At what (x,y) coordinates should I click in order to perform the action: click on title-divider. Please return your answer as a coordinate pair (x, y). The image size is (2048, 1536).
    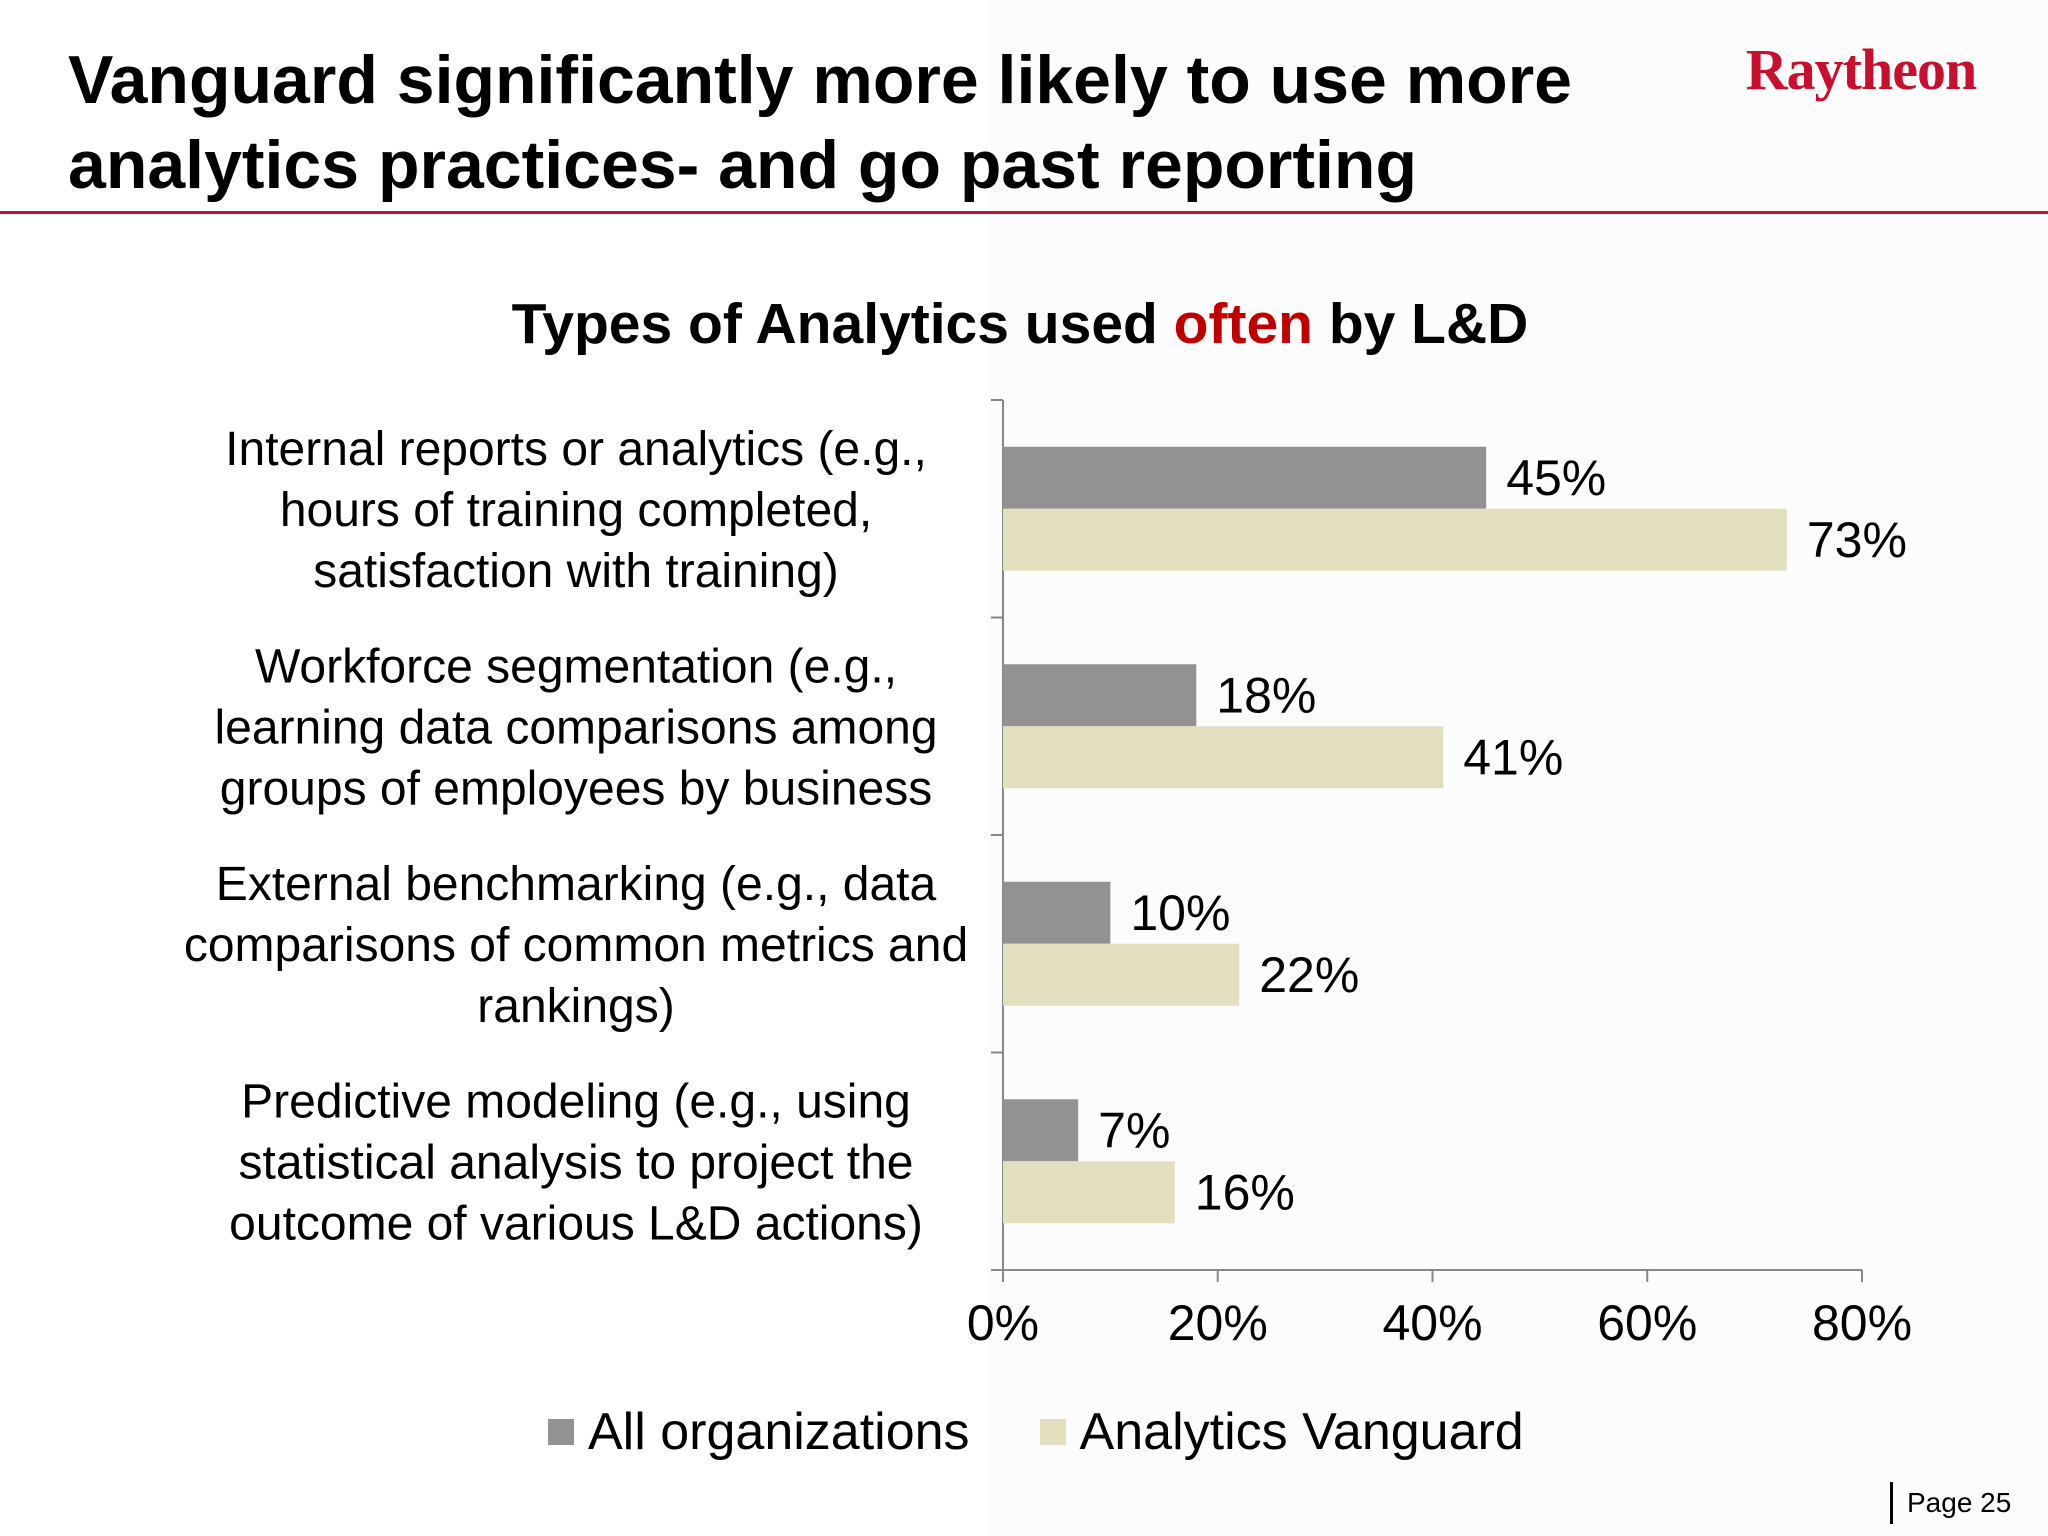
    Looking at the image, I should click on (1024, 212).